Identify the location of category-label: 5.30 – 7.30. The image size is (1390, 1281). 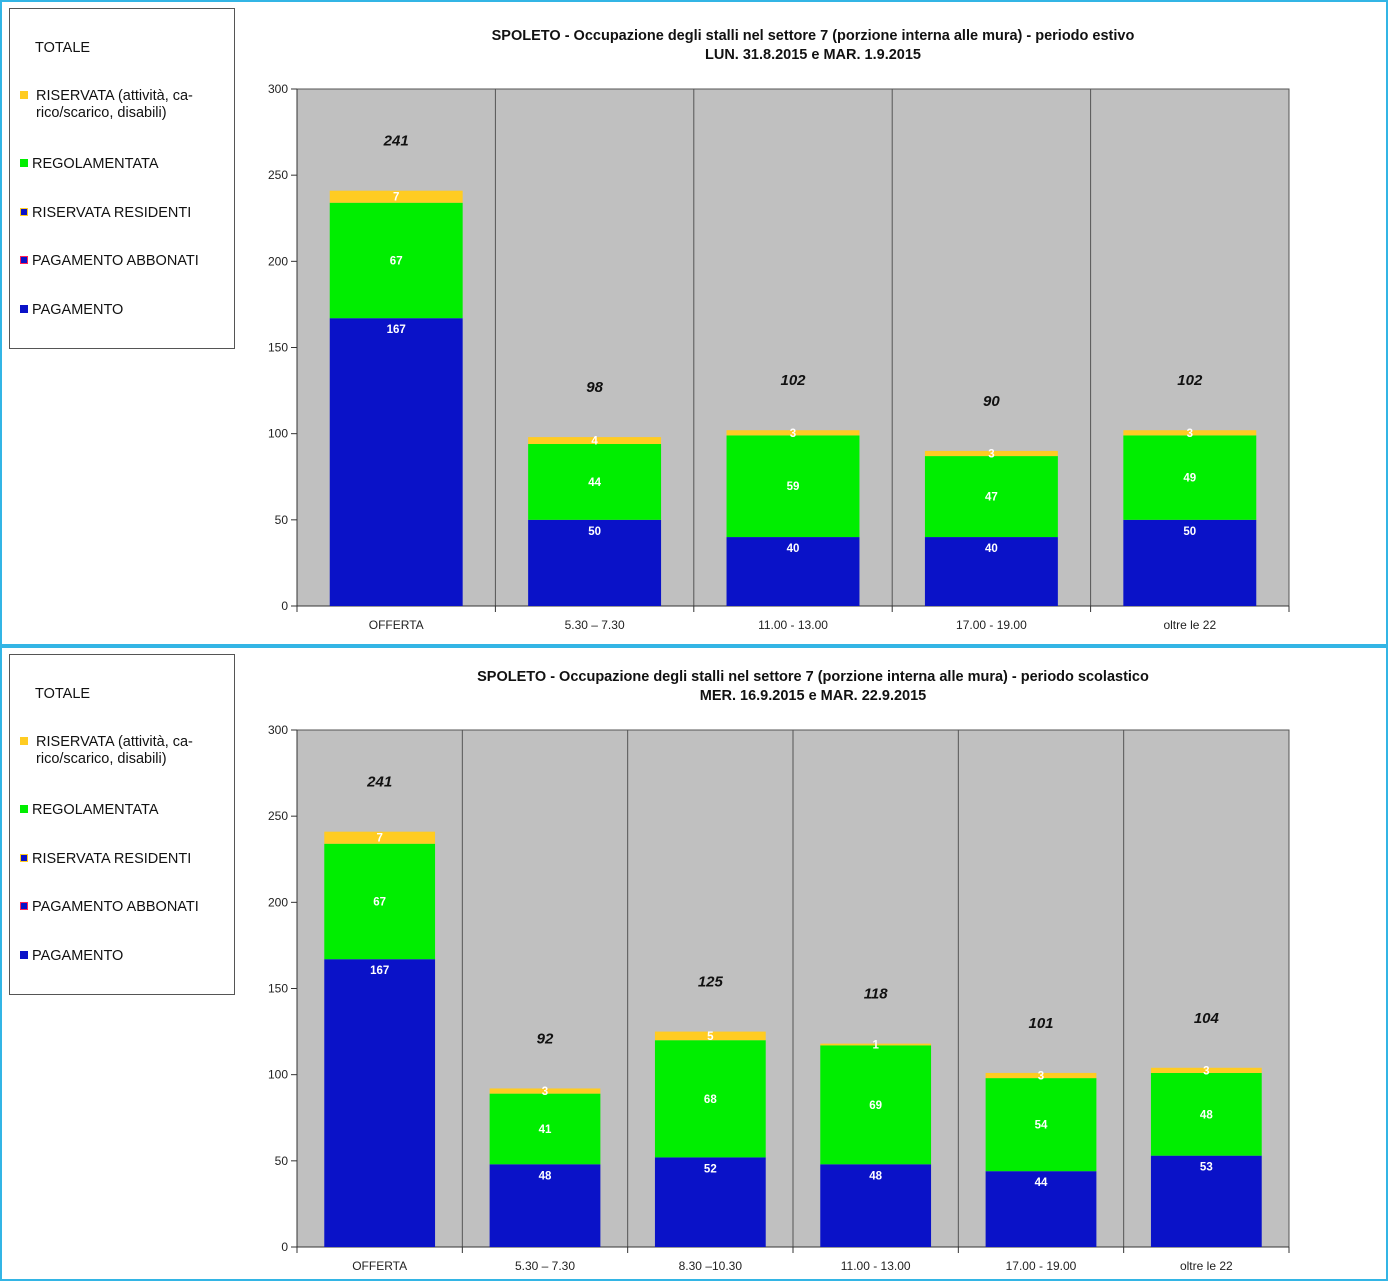
(595, 625).